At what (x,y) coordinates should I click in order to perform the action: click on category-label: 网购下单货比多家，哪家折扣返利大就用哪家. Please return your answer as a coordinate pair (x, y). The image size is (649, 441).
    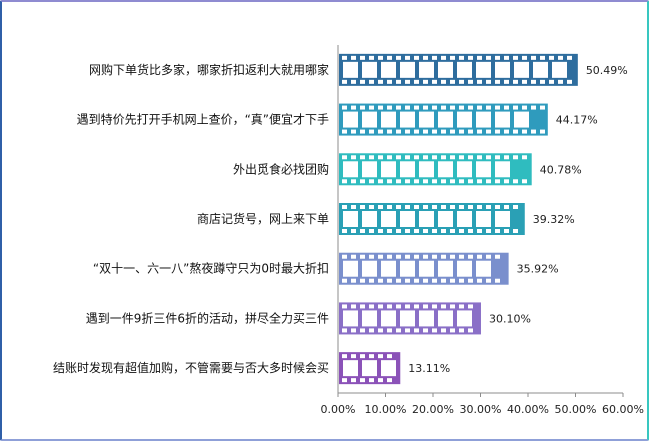
    Looking at the image, I should click on (209, 69).